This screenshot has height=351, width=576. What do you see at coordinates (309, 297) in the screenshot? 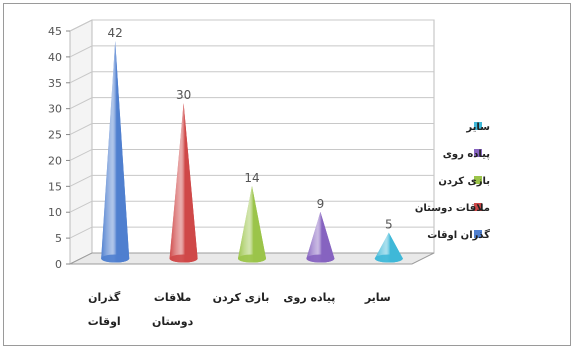
I see `x-tick-label: پیاده روی` at bounding box center [309, 297].